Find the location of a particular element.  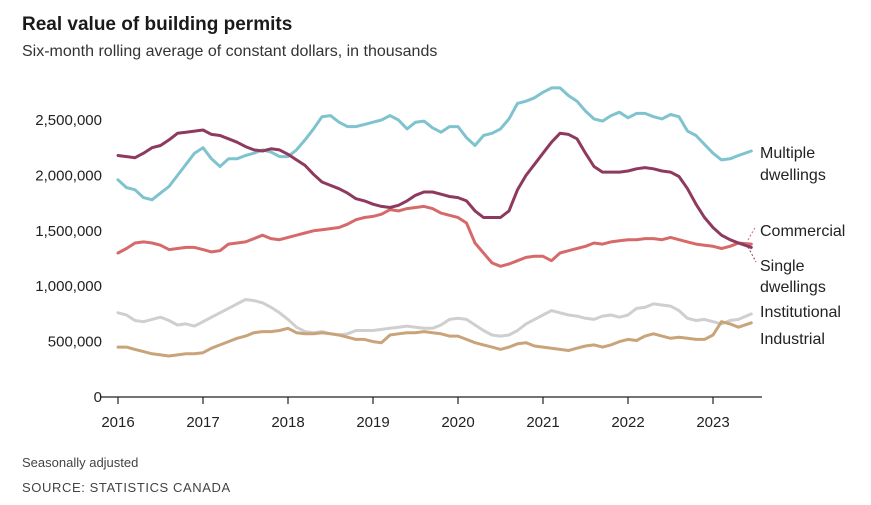

x-tick-label: 2023 is located at coordinates (712, 422).